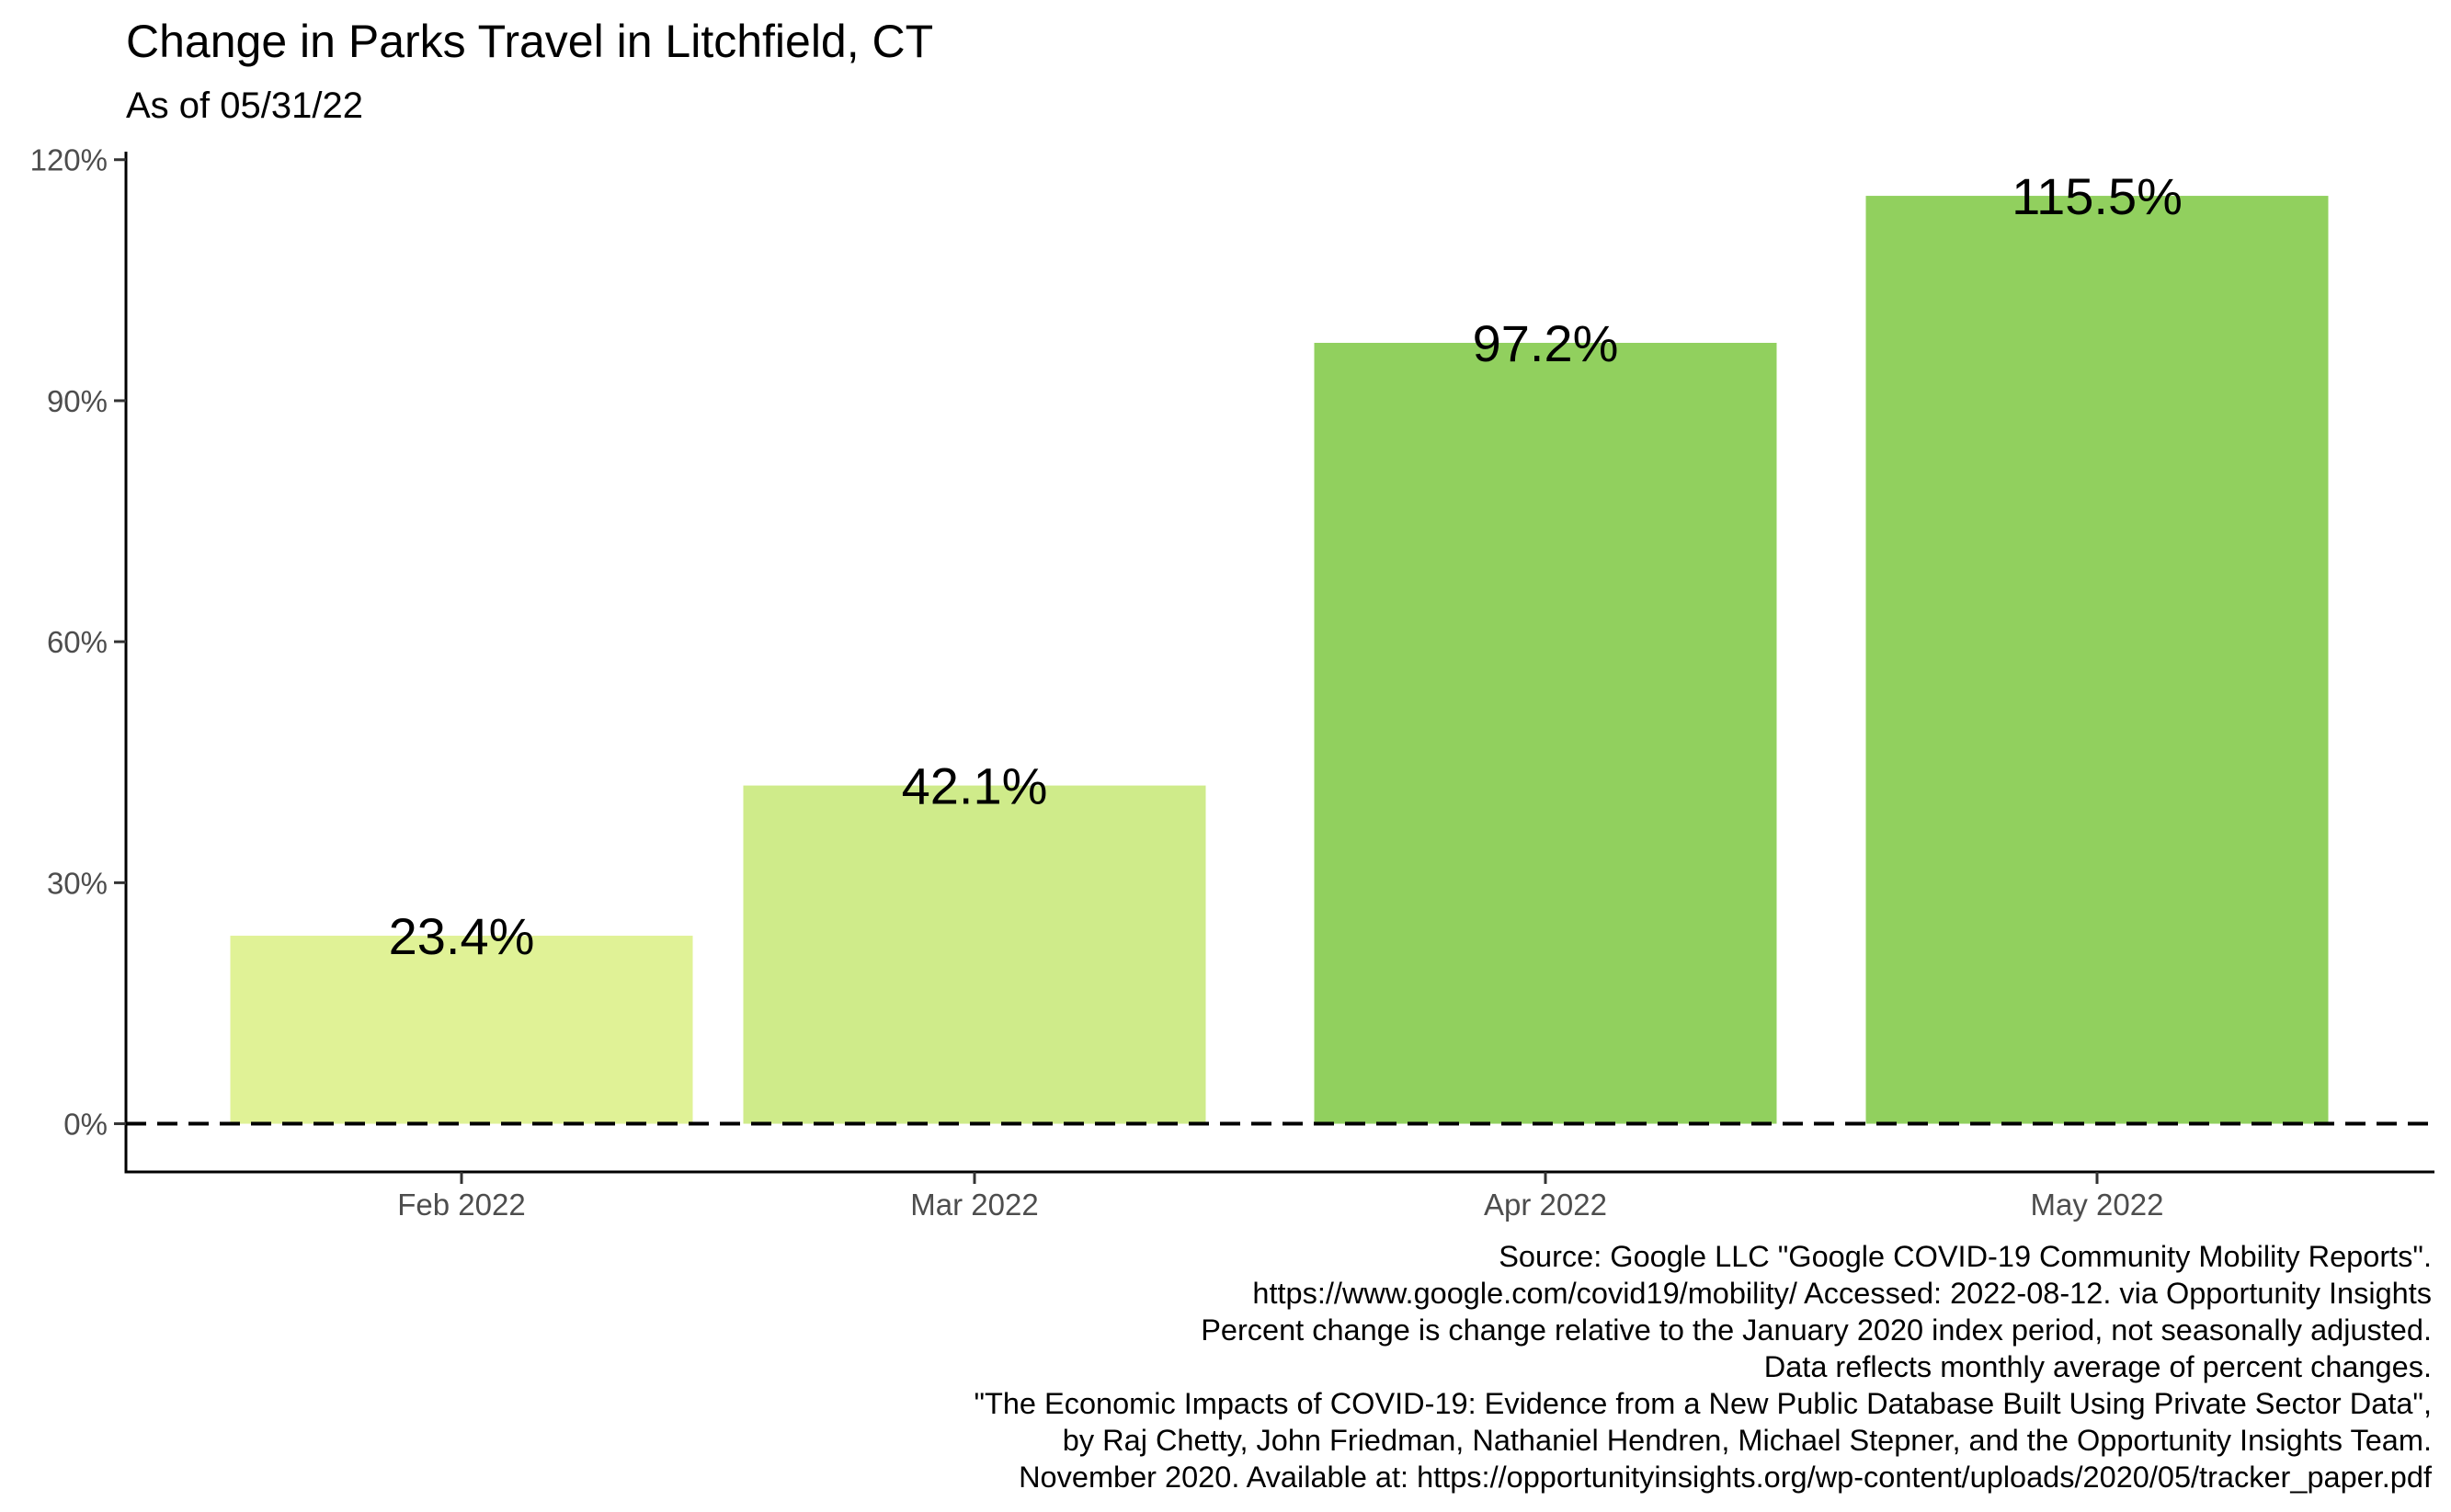 The height and width of the screenshot is (1512, 2451). I want to click on y-tick-label: 30%, so click(77, 883).